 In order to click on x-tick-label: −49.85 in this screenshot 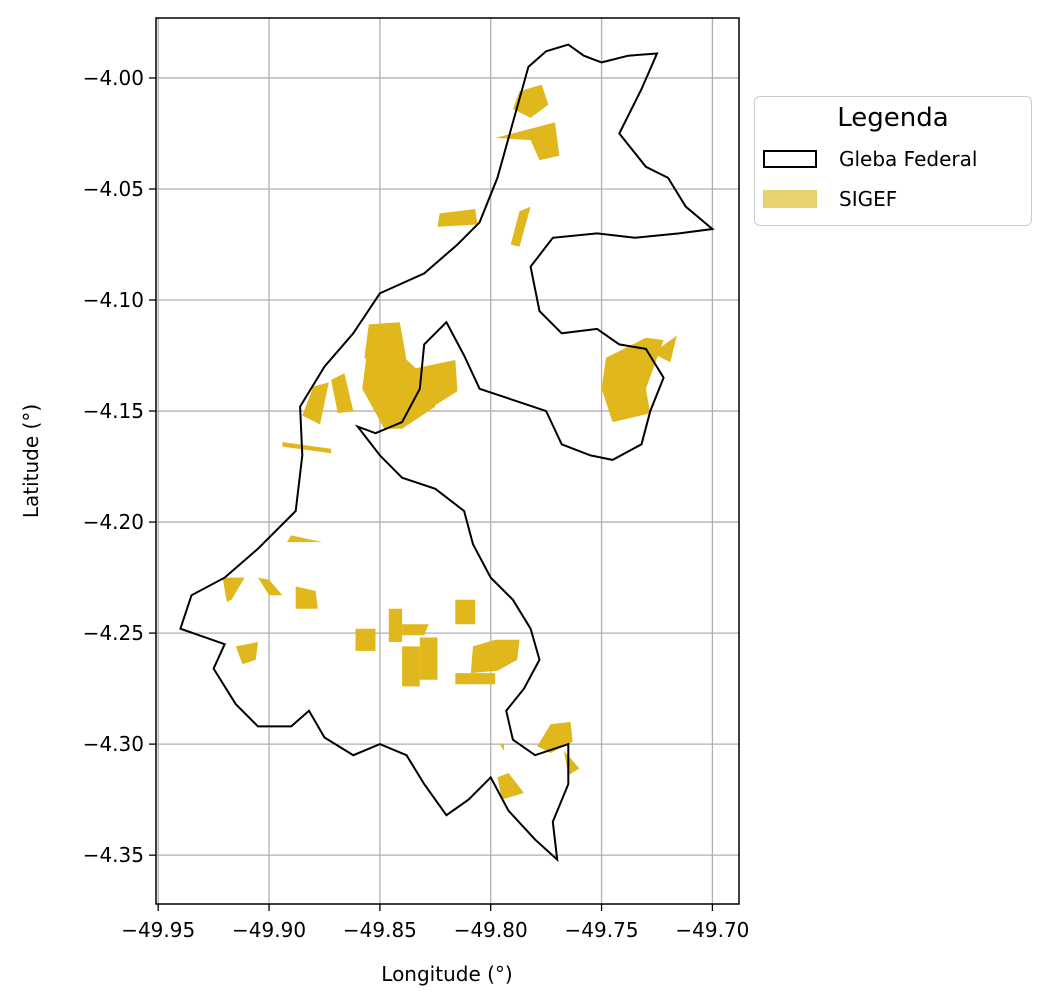, I will do `click(380, 930)`.